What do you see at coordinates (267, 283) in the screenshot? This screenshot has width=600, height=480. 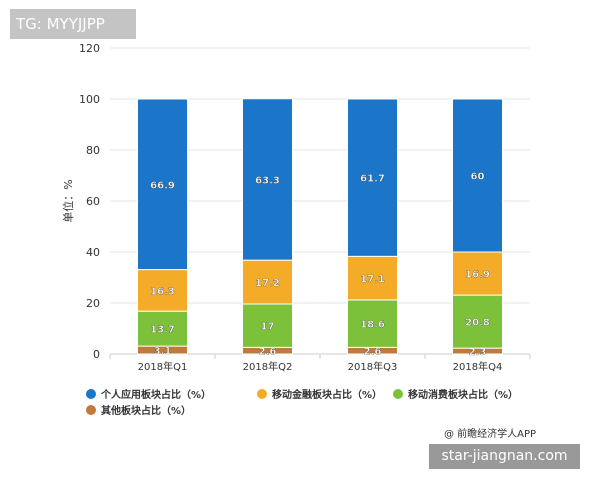 I see `data-label-finance: 17.2` at bounding box center [267, 283].